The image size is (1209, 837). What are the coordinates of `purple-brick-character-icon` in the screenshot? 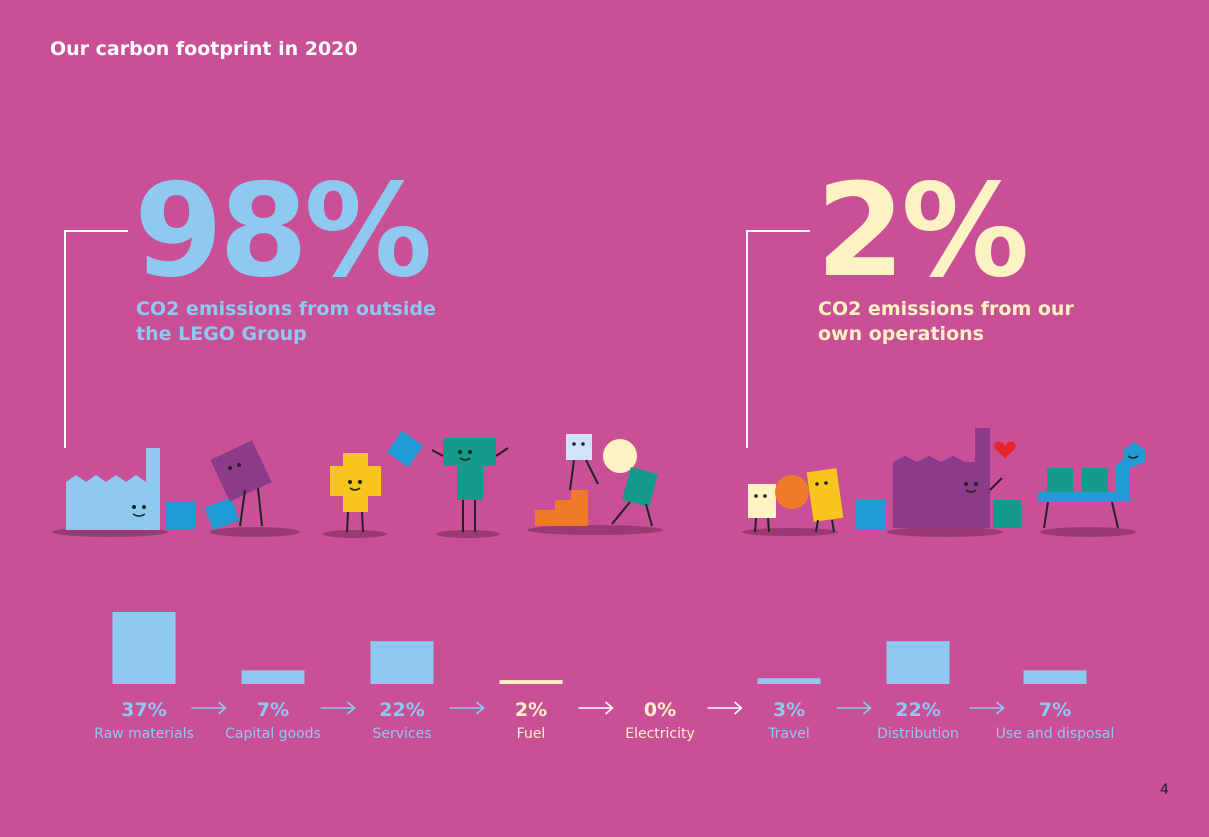 It's located at (238, 485).